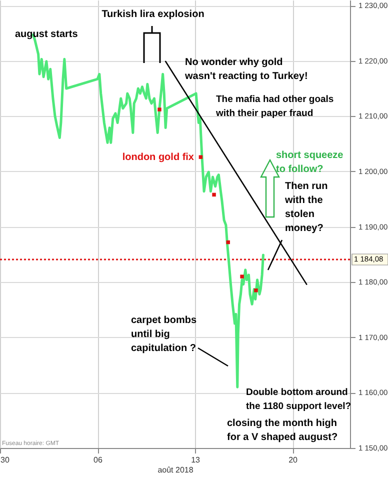 The height and width of the screenshot is (480, 388). What do you see at coordinates (5, 460) in the screenshot?
I see `x-tick-label: 30` at bounding box center [5, 460].